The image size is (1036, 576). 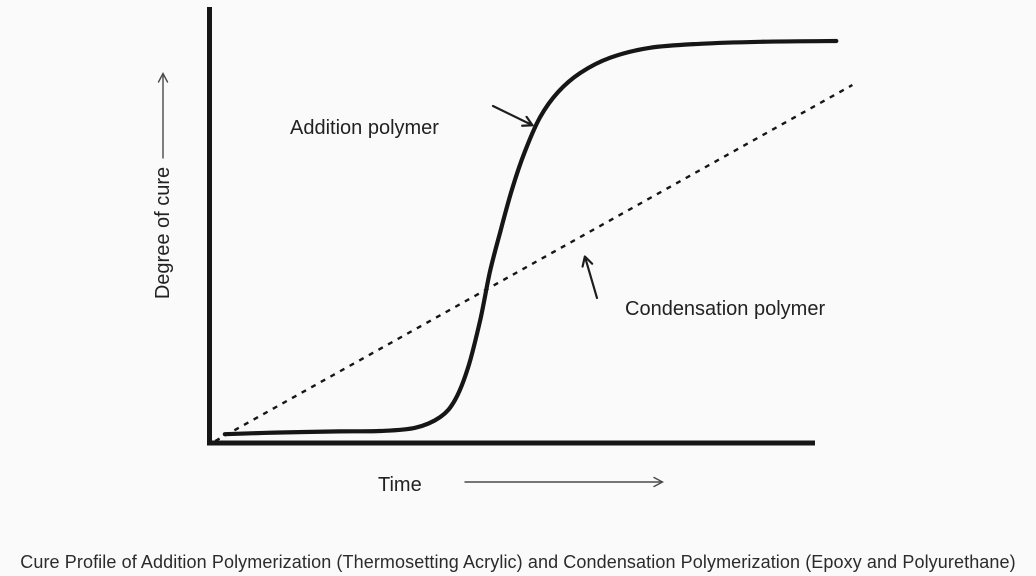 What do you see at coordinates (364, 128) in the screenshot?
I see `addition-polymer-label: Addition polymer` at bounding box center [364, 128].